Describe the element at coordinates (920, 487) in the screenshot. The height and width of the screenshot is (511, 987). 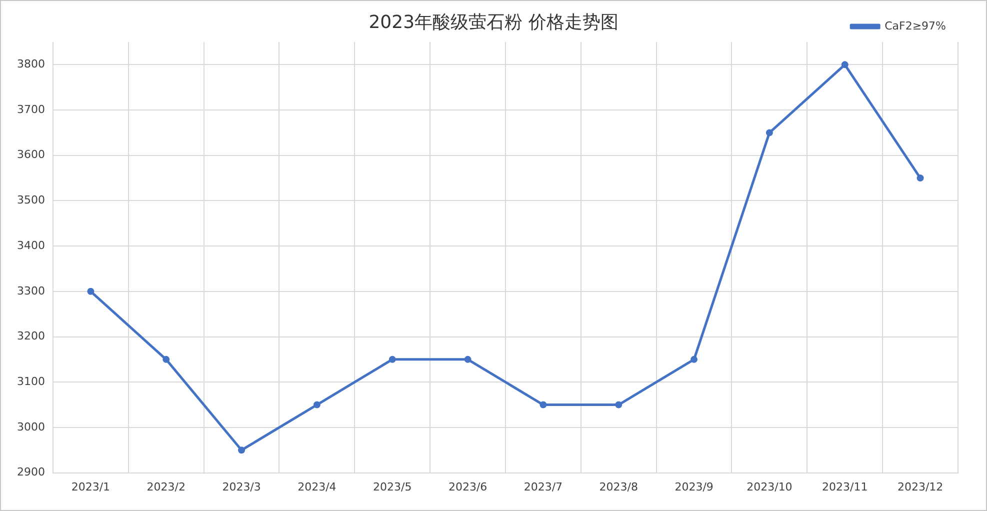
I see `x-tick-label: 2023/12` at that location.